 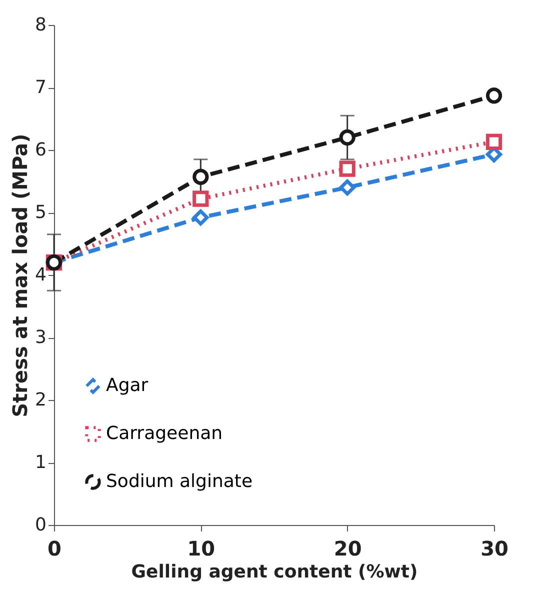 I want to click on y-tick-label: 5, so click(x=40, y=212).